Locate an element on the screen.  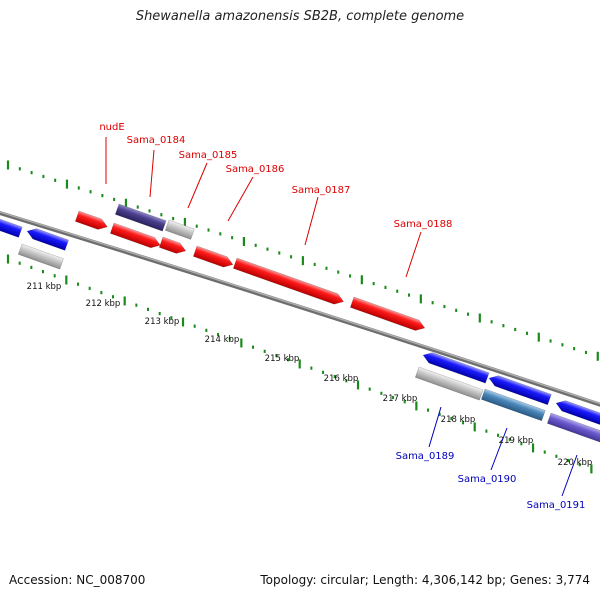
gene-purple-hypothetical is located at coordinates (140, 217).